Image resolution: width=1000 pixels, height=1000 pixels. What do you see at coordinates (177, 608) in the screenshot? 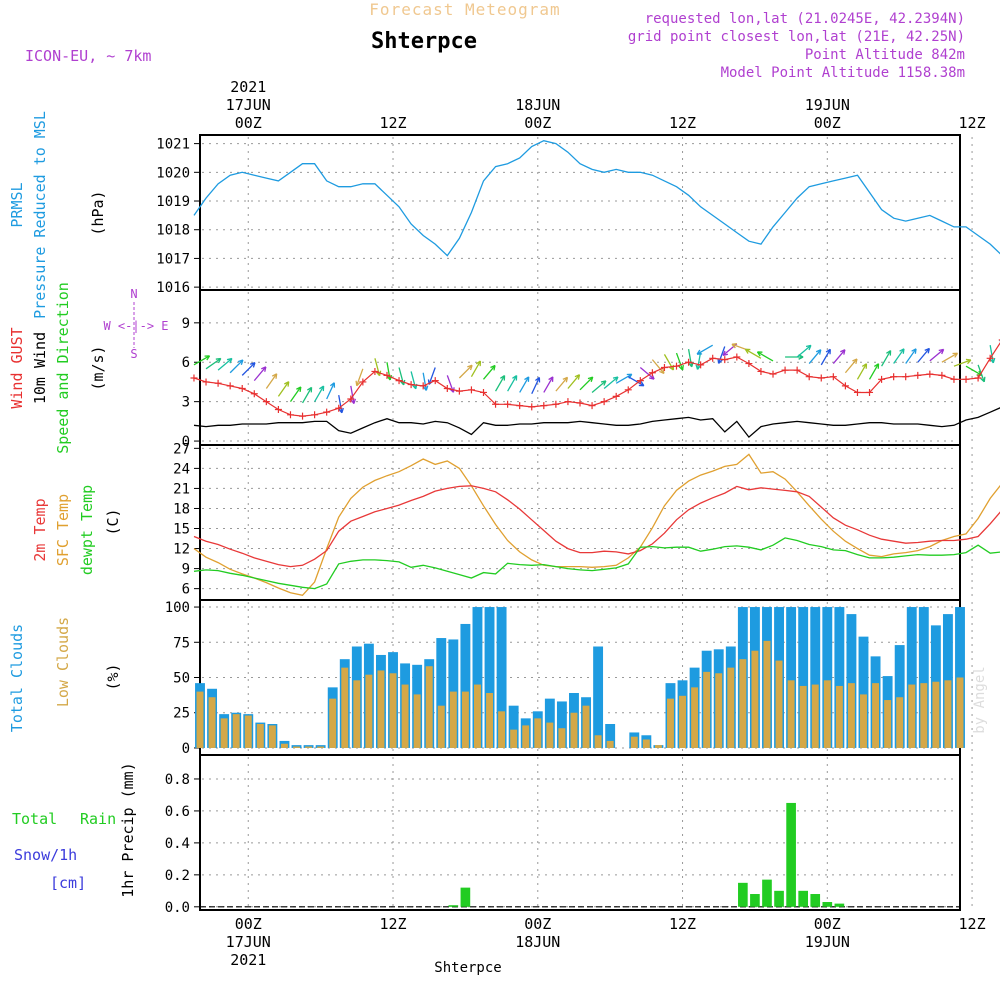
I see `y-tick-label: 100` at bounding box center [177, 608].